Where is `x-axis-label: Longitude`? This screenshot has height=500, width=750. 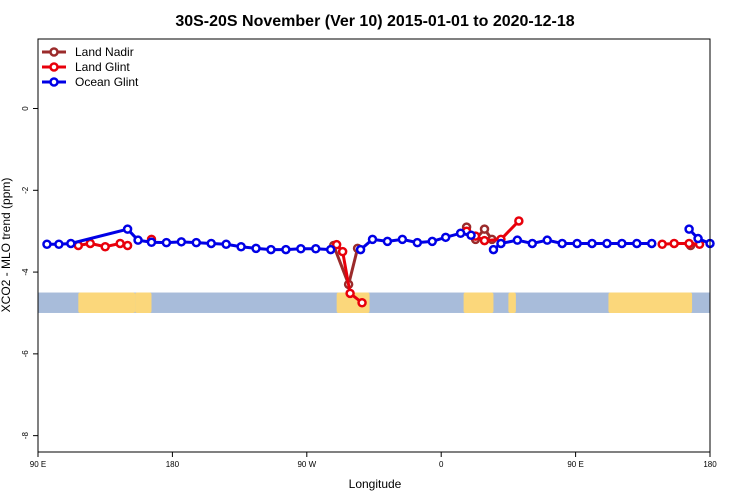
x-axis-label: Longitude is located at coordinates (375, 484).